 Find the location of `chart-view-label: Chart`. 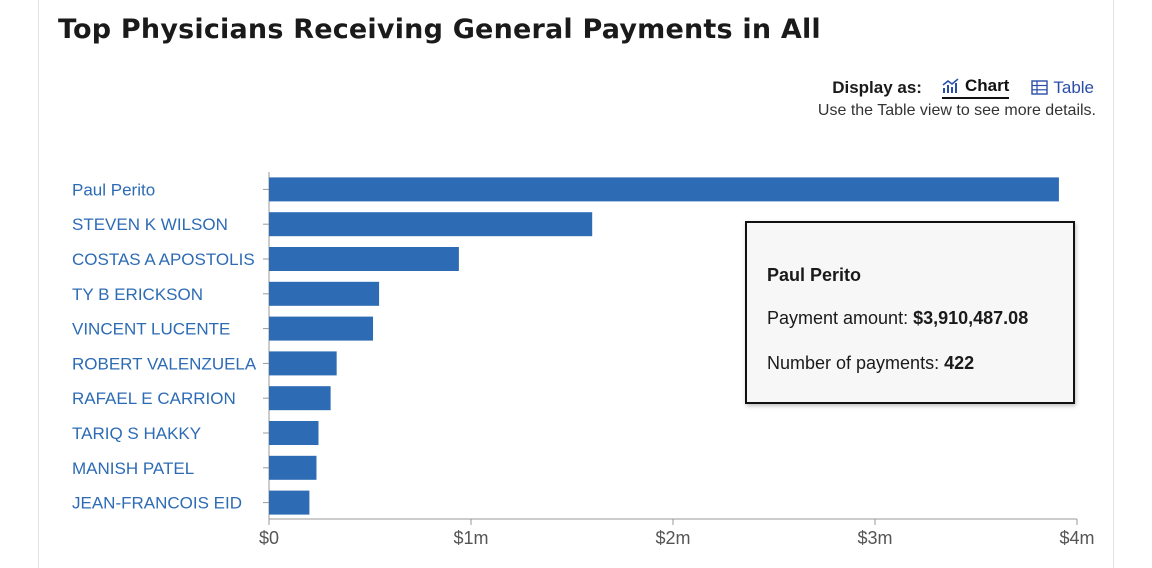

chart-view-label: Chart is located at coordinates (987, 85).